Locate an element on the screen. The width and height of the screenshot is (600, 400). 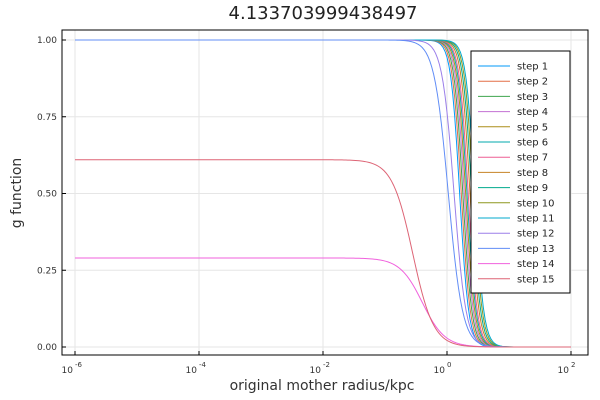
legend-item: step 15 is located at coordinates (516, 279).